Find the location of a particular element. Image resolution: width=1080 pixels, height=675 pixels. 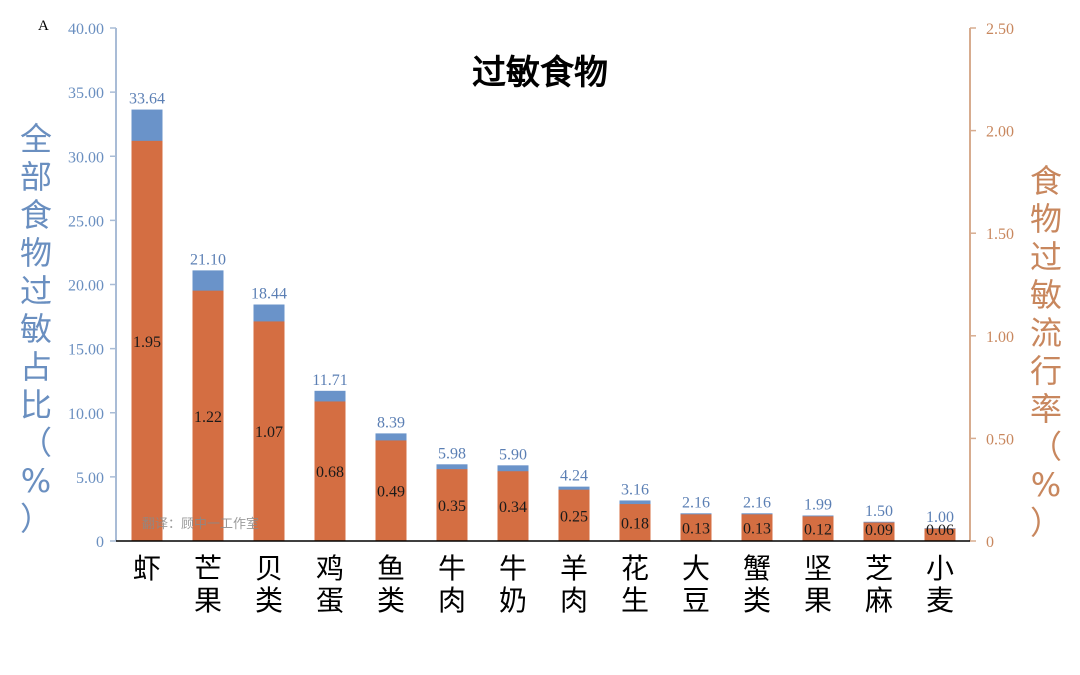

share-data-label: 18.44 is located at coordinates (269, 294).